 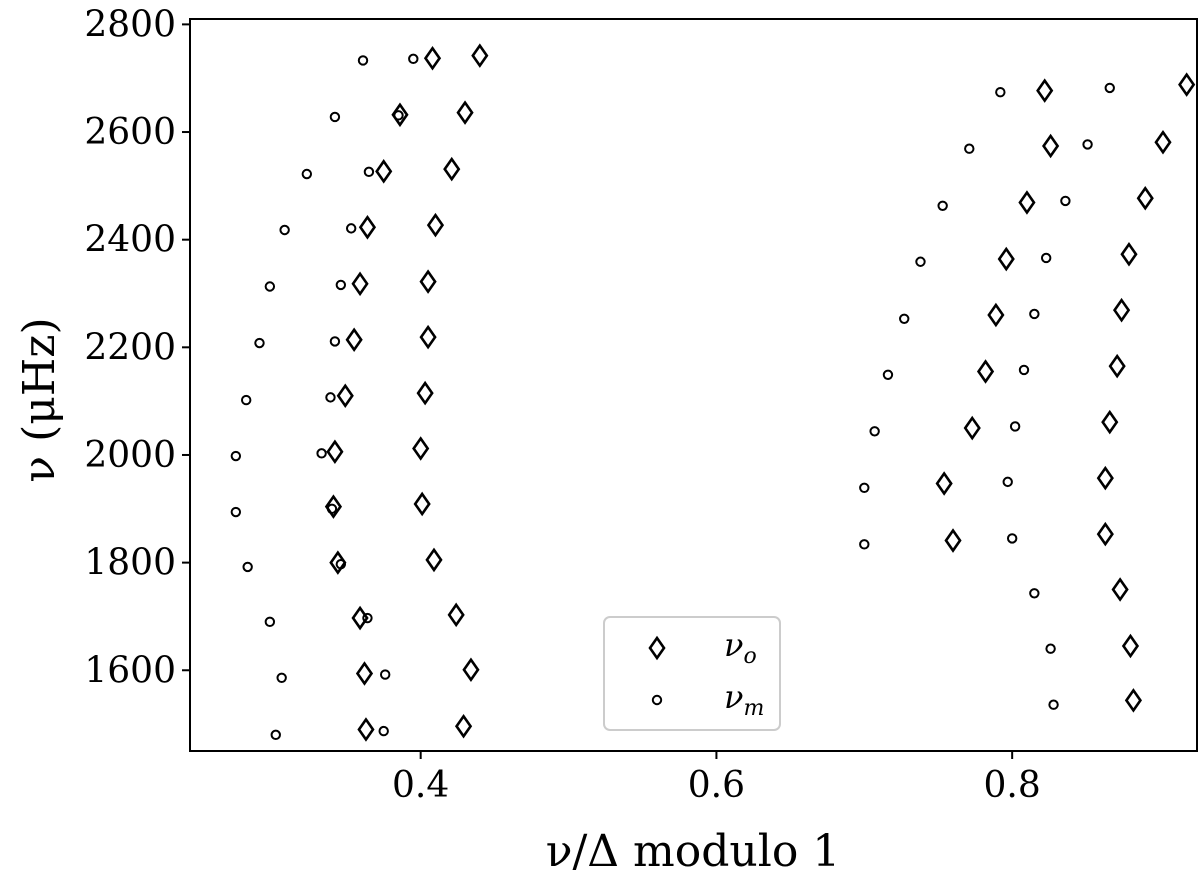 What do you see at coordinates (744, 699) in the screenshot?
I see `legend-label: νm` at bounding box center [744, 699].